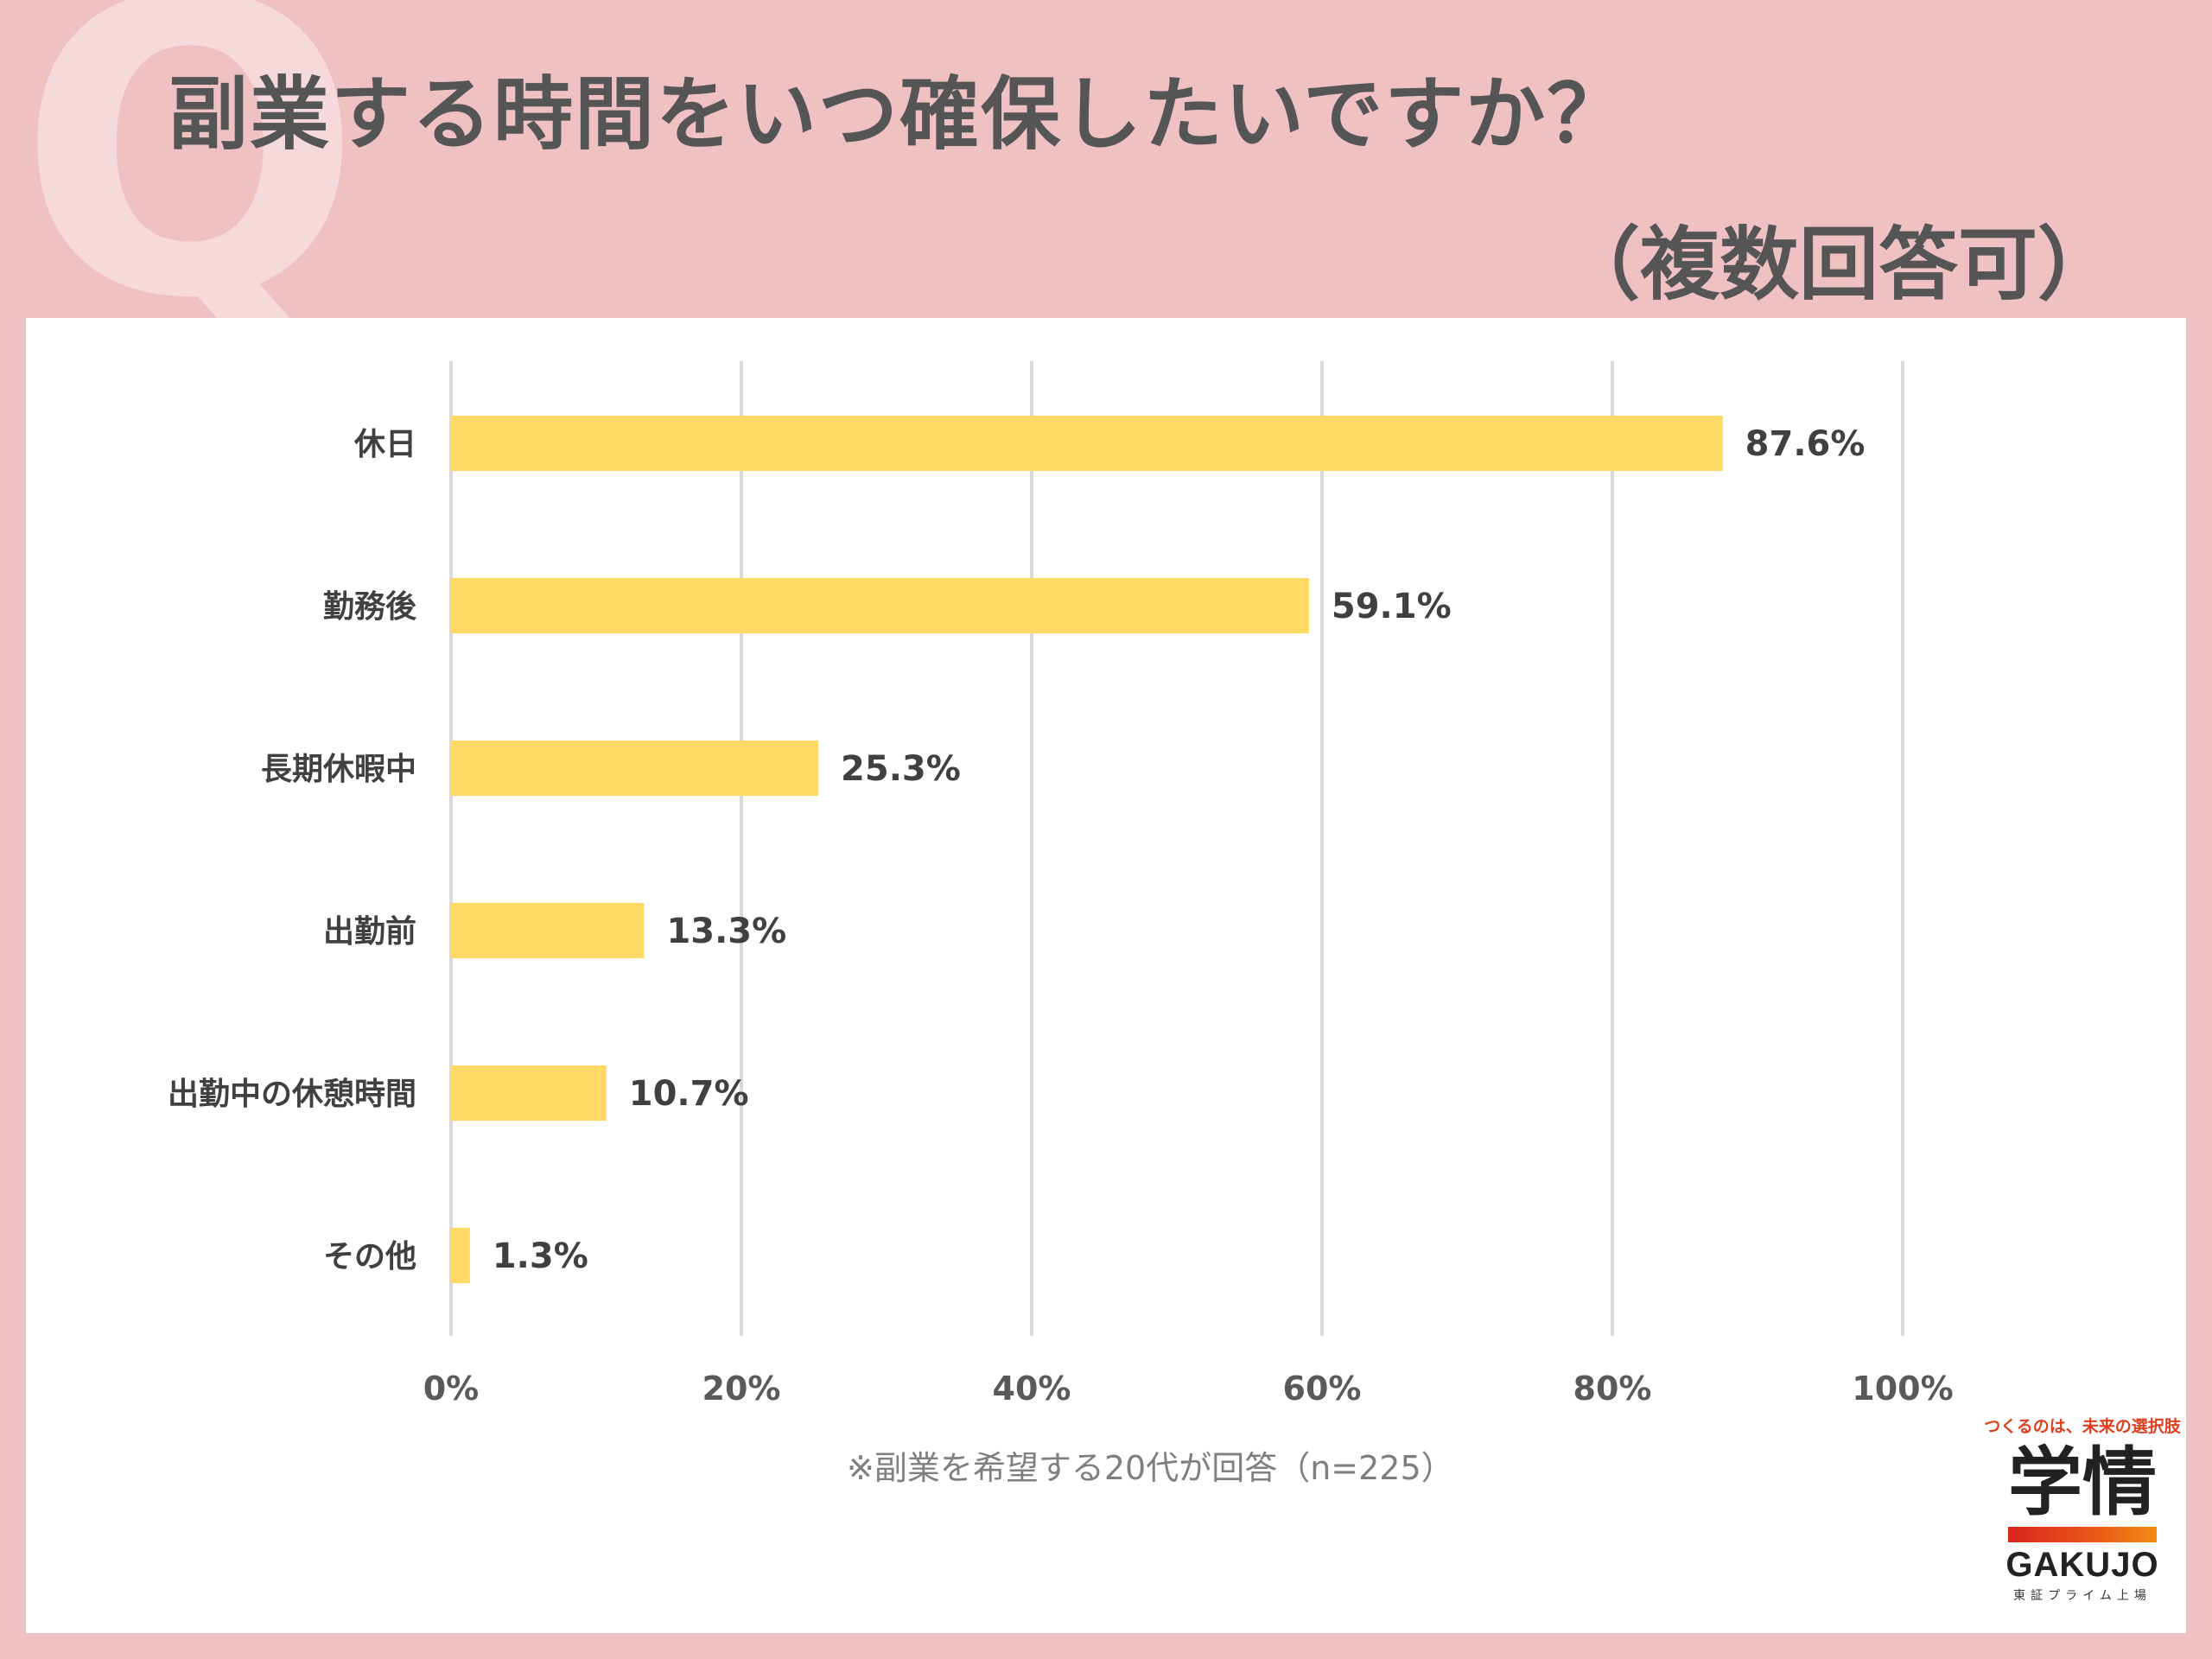 The image size is (2212, 1659). Describe the element at coordinates (901, 769) in the screenshot. I see `value-label: 25.3%` at that location.